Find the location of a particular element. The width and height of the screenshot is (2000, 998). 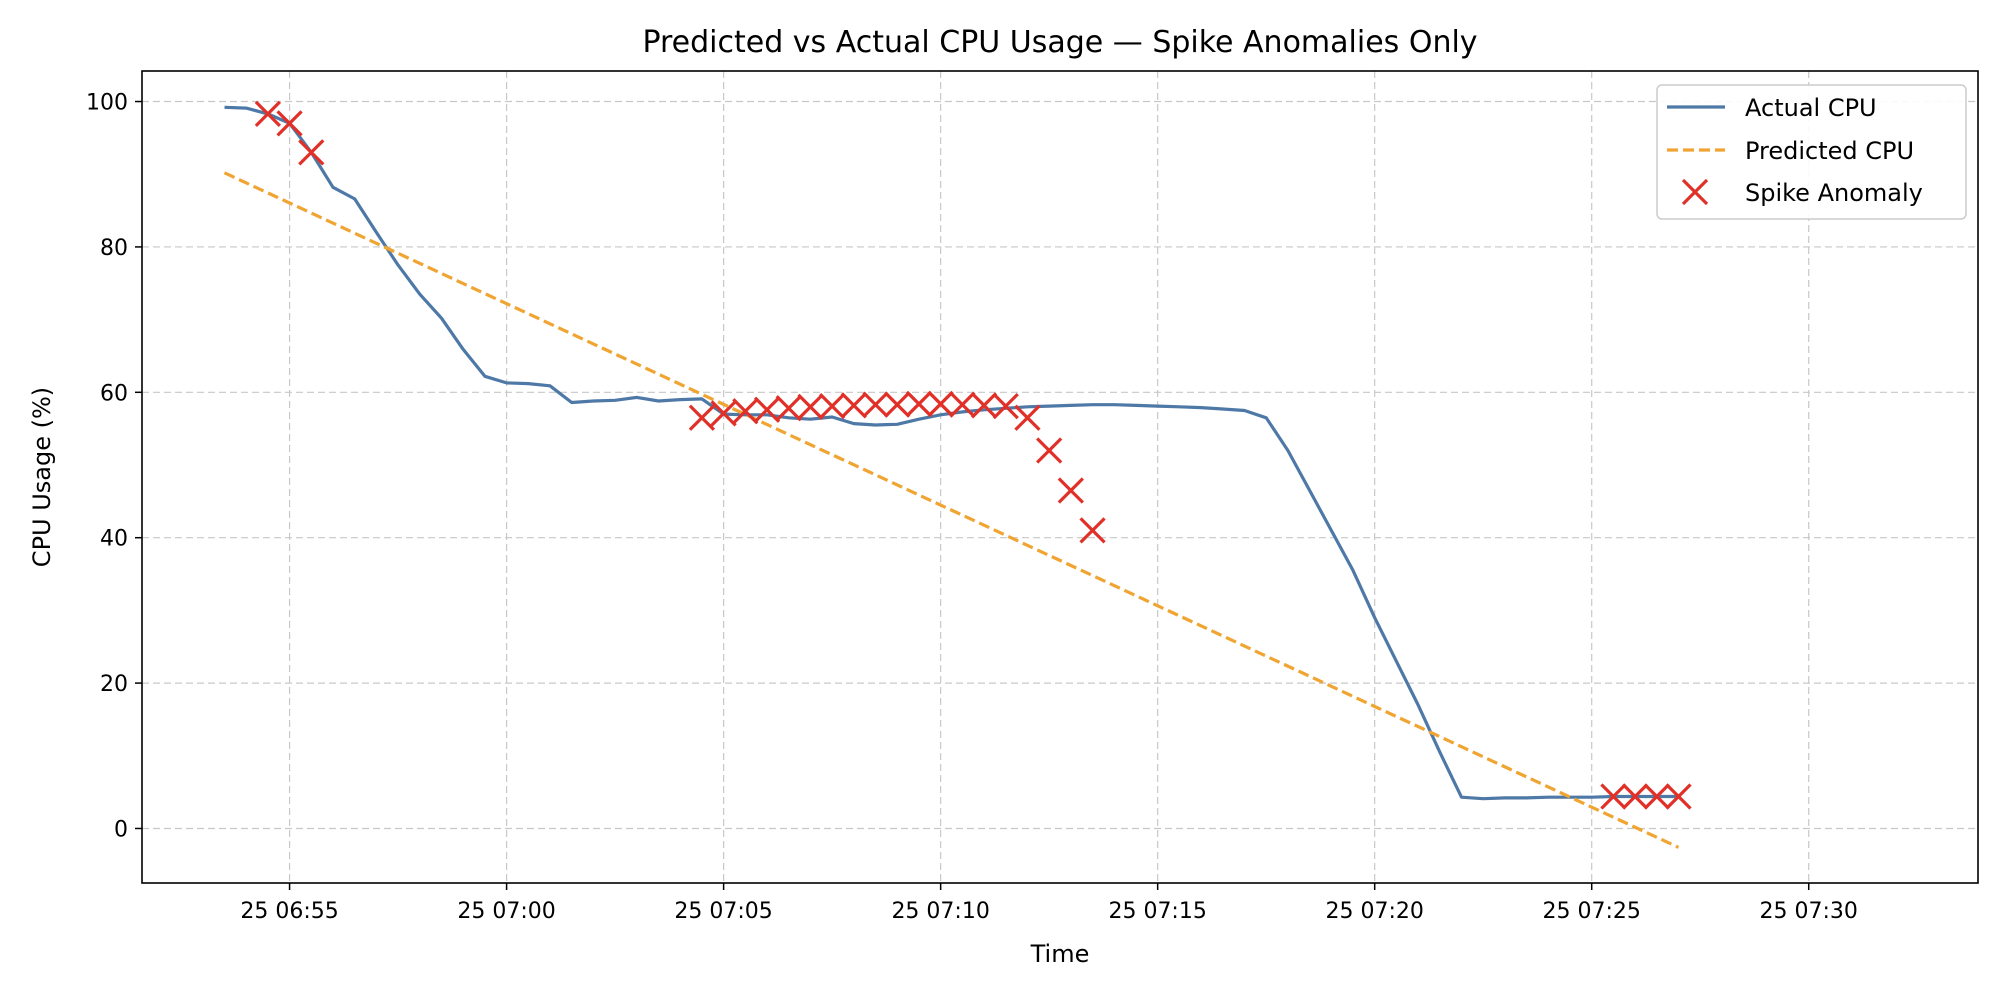

y-axis: 0 20 40 60 80 100 is located at coordinates (114, 466).